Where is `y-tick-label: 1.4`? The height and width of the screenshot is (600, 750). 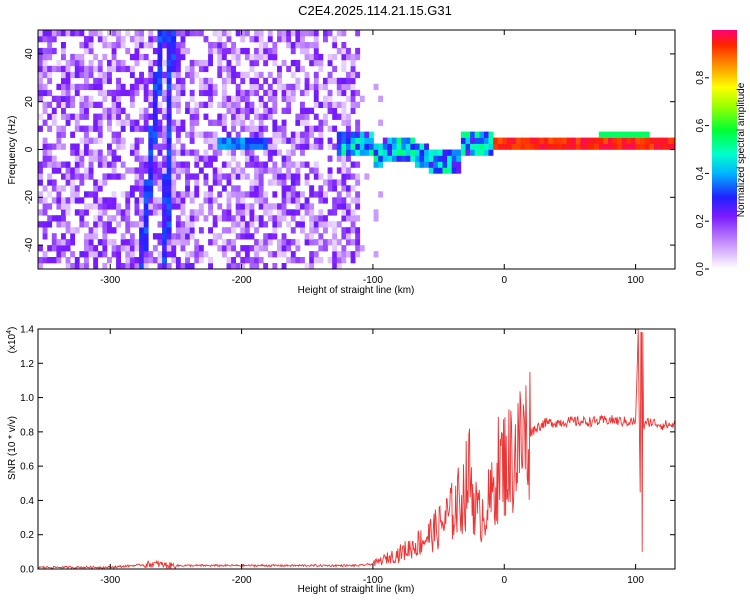
y-tick-label: 1.4 is located at coordinates (27, 330).